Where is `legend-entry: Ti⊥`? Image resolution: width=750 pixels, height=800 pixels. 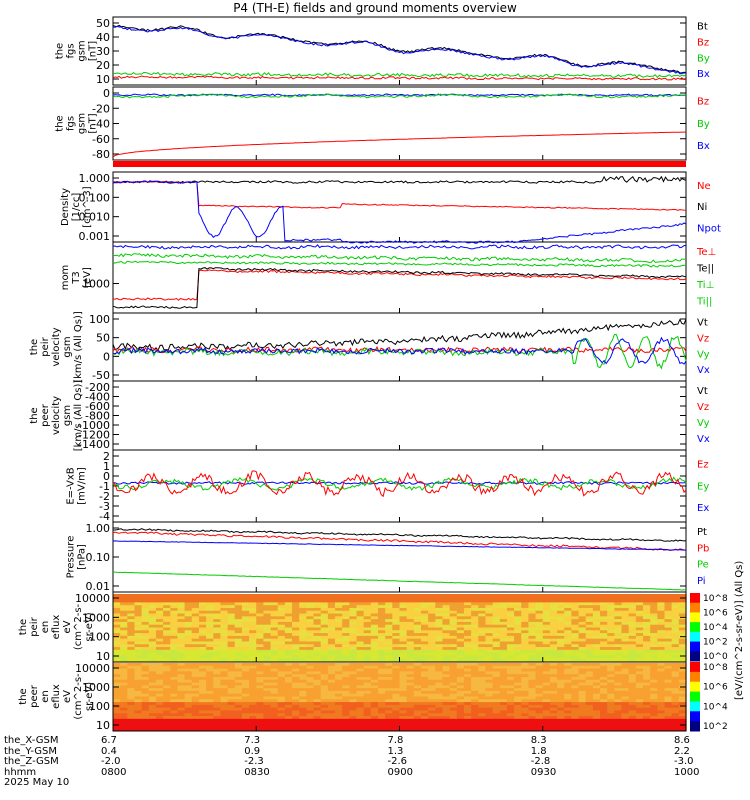 legend-entry: Ti⊥ is located at coordinates (705, 285).